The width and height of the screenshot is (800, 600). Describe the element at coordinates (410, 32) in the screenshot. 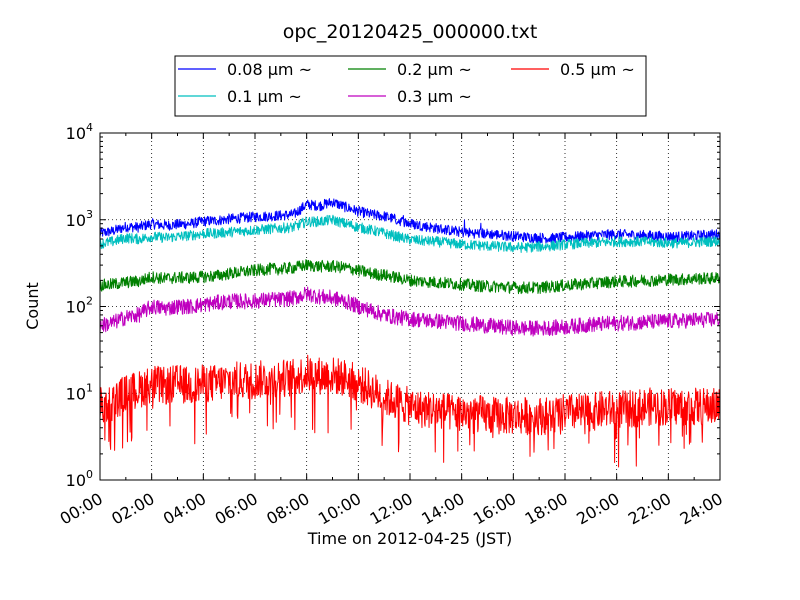

I see `chart-title: opc_20120425_000000.txt` at that location.